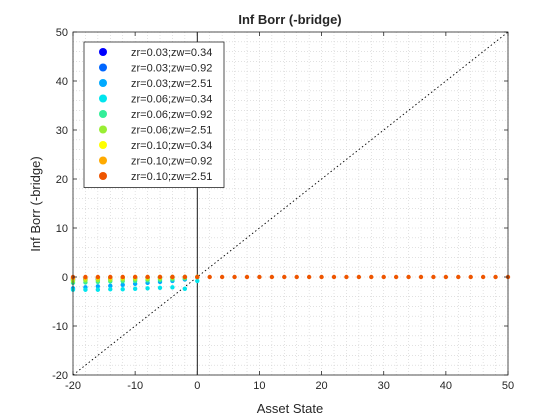 The image size is (560, 420). I want to click on y-tick-label: 0, so click(65, 278).